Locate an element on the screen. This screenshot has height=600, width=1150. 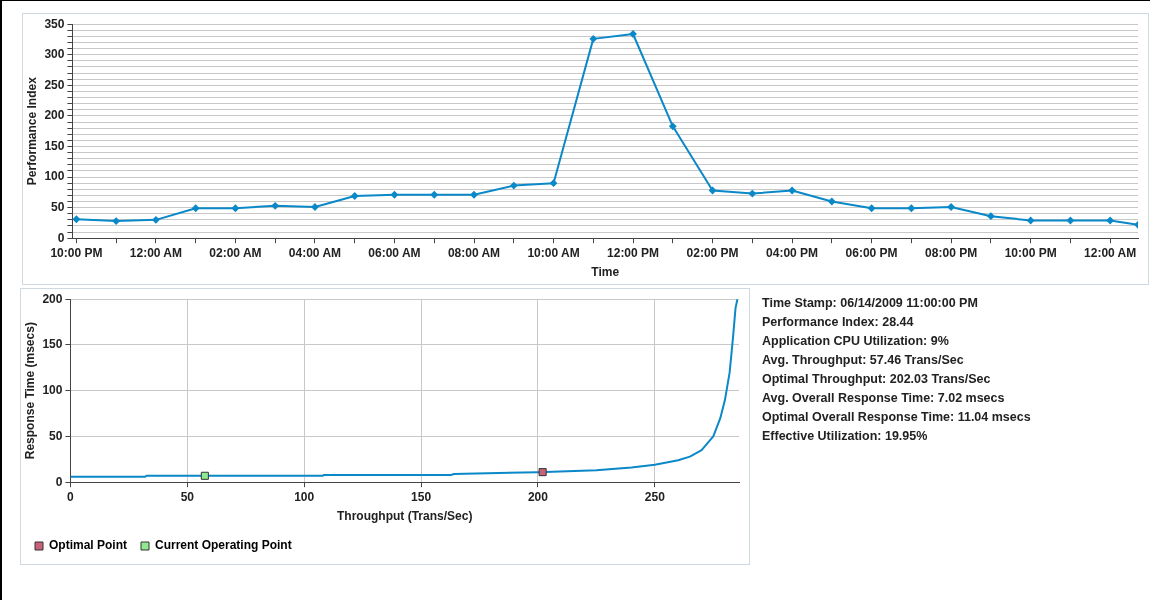
text: Time Stamp: 06/14/2009 11:00:00 PM is located at coordinates (870, 303).